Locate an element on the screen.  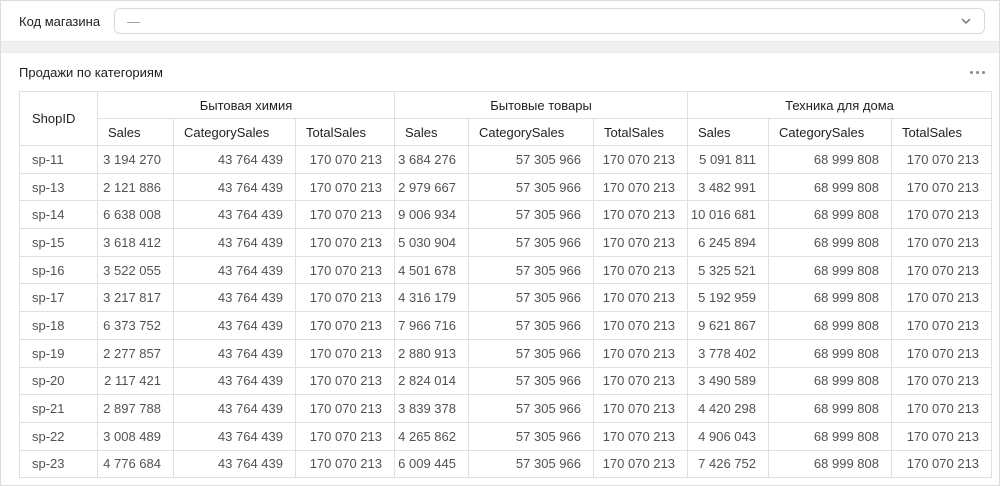
value-cell: 5 325 521 is located at coordinates (728, 270).